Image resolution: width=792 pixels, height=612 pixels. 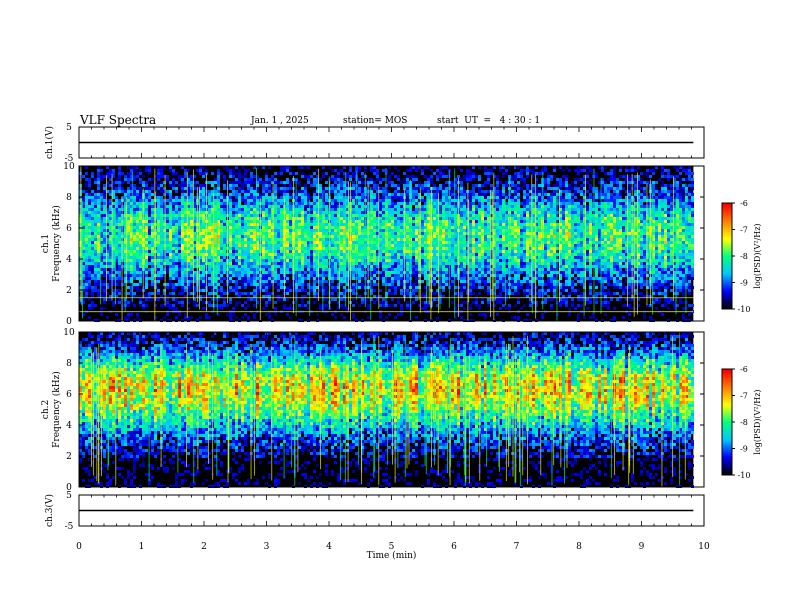 I want to click on y-axis-label: ch.1(V), so click(x=49, y=142).